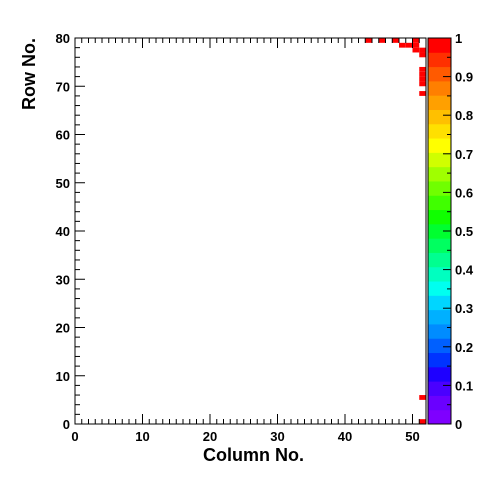 This screenshot has height=500, width=500. I want to click on colorbar-tick-label: 0.3, so click(464, 308).